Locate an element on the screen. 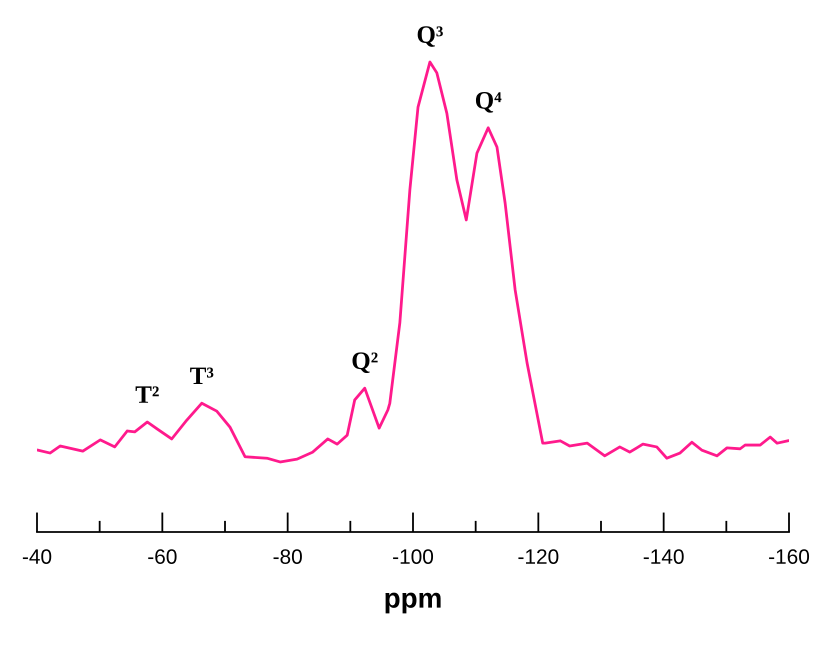 The image size is (824, 652). annotation: Q⁴ is located at coordinates (489, 102).